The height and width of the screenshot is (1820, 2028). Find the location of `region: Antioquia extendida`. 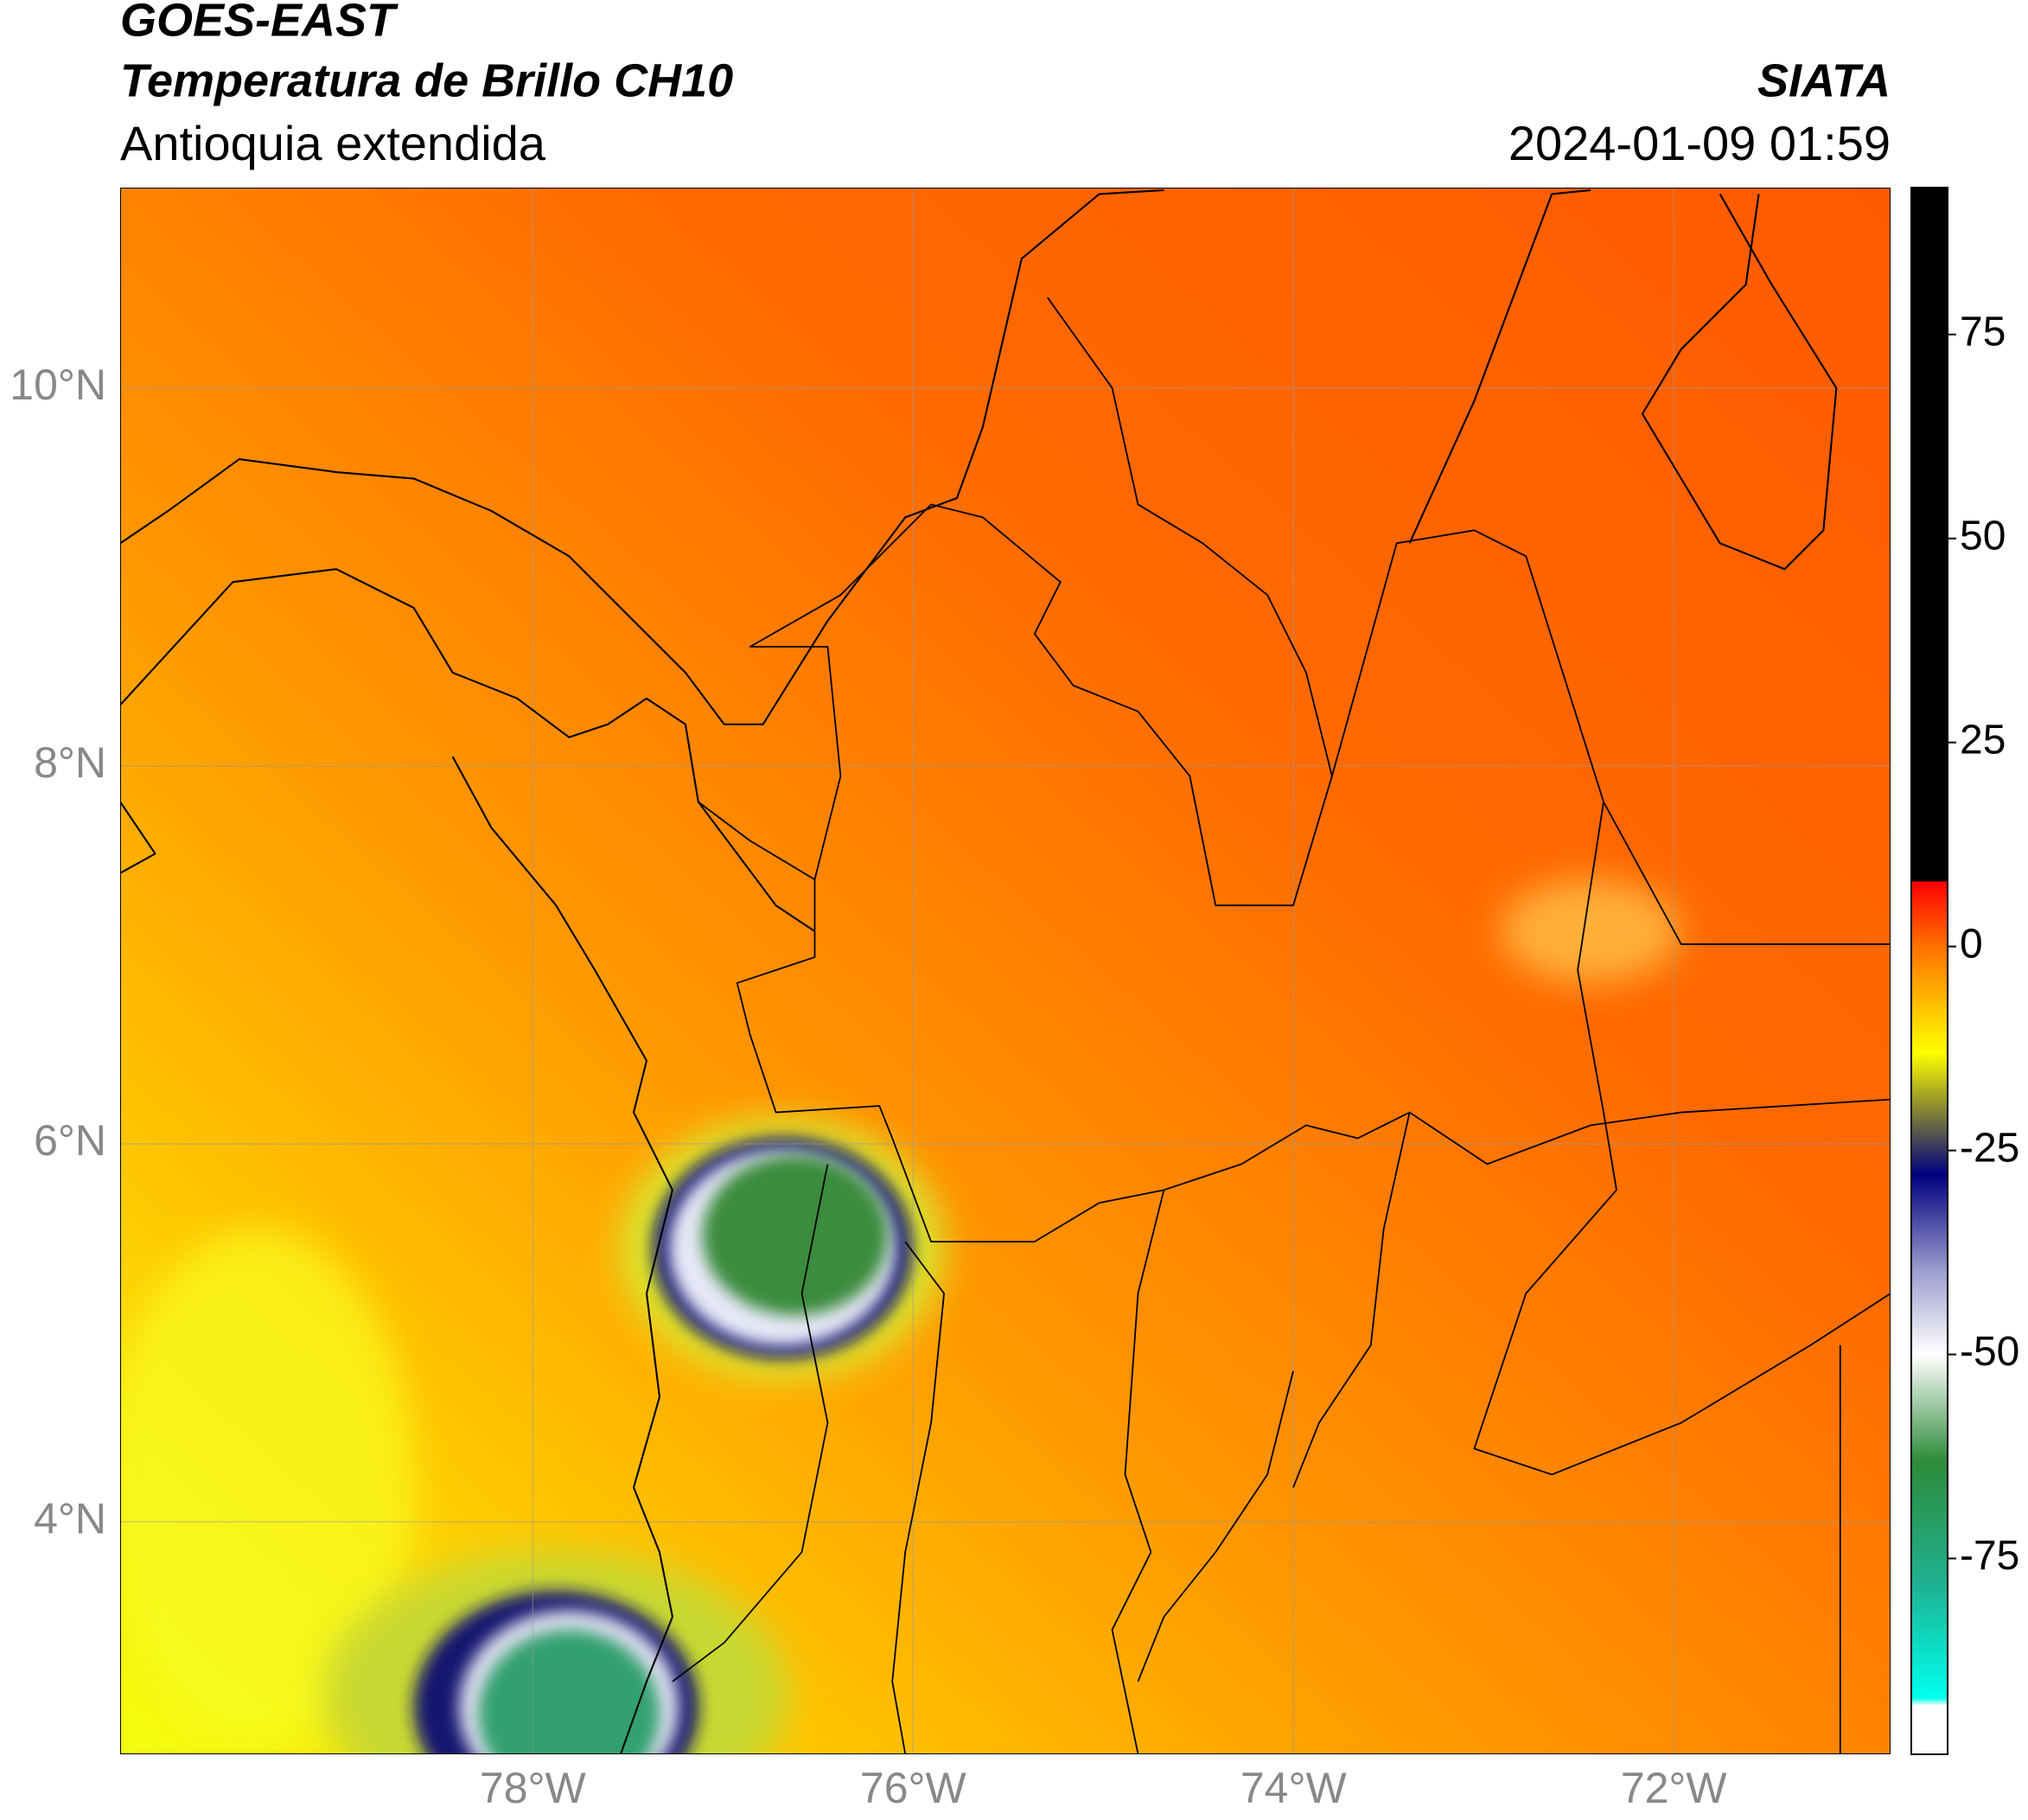

region: Antioquia extendida is located at coordinates (333, 143).